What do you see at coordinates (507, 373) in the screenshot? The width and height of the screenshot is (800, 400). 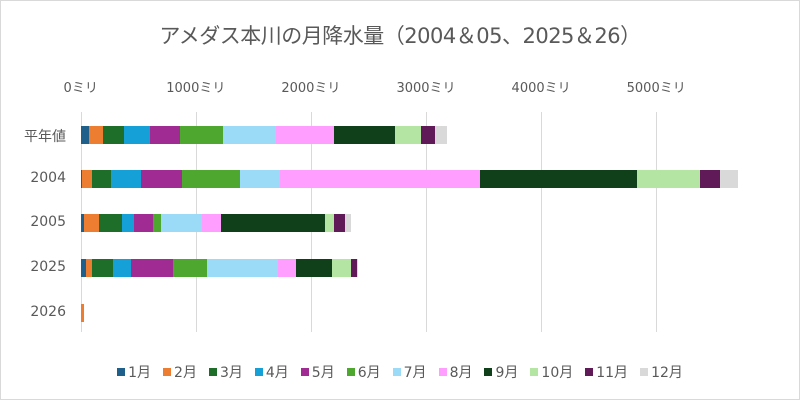 I see `legend-label: 9月` at bounding box center [507, 373].